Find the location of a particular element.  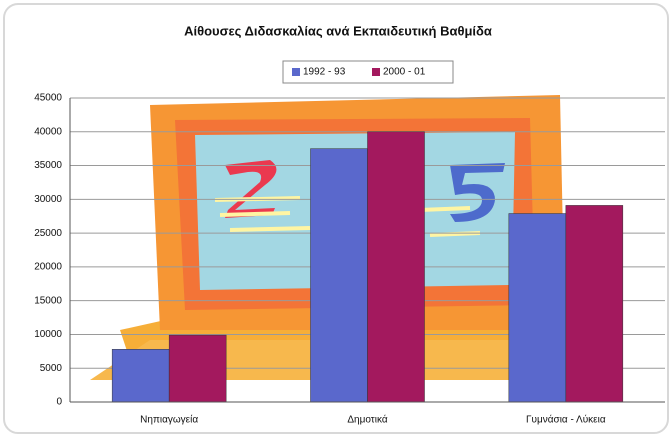

legend-label: 1992 - 93 is located at coordinates (324, 72).